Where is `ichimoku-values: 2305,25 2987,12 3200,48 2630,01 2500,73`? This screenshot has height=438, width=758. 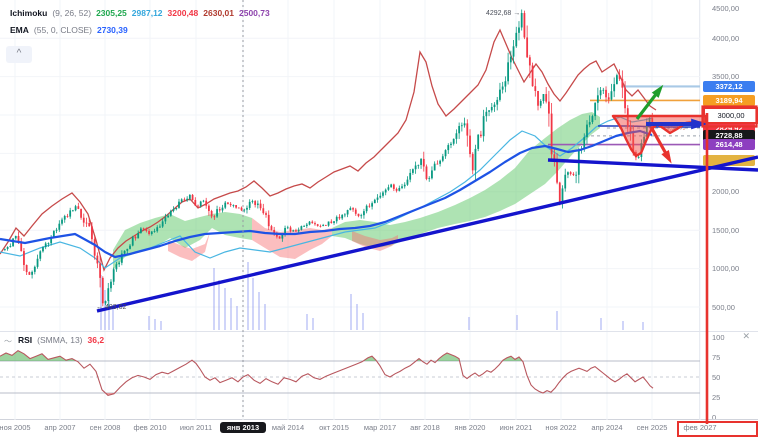
ichimoku-values: 2305,25 2987,12 3200,48 2630,01 2500,73 is located at coordinates (185, 13).